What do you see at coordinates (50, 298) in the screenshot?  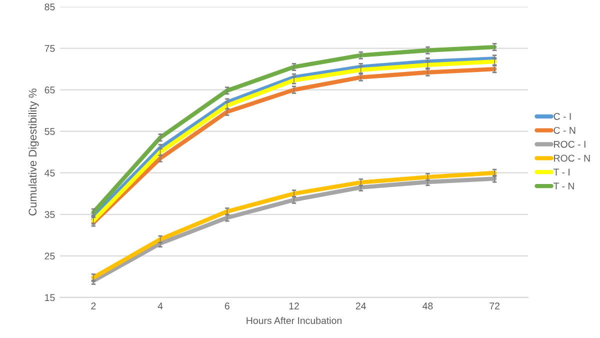 I see `y-tick-label: 15` at bounding box center [50, 298].